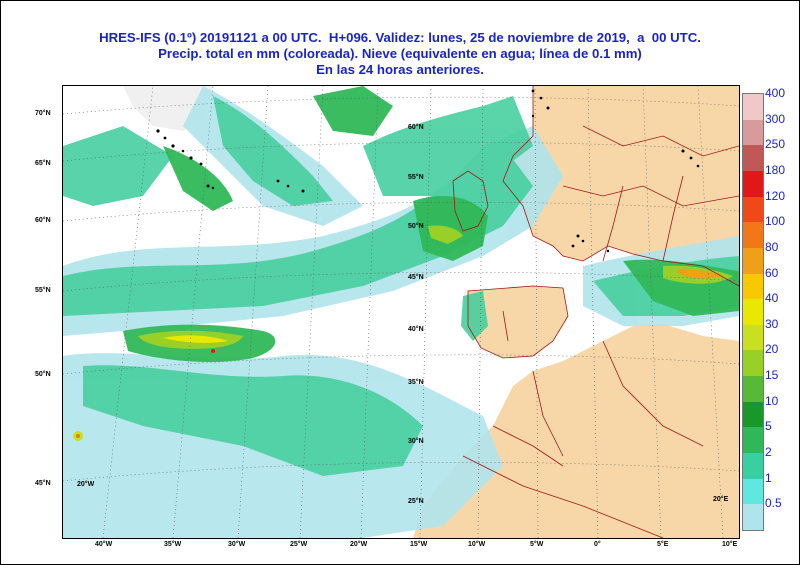 The height and width of the screenshot is (565, 800). I want to click on bottom-lon-label: 0°, so click(597, 544).